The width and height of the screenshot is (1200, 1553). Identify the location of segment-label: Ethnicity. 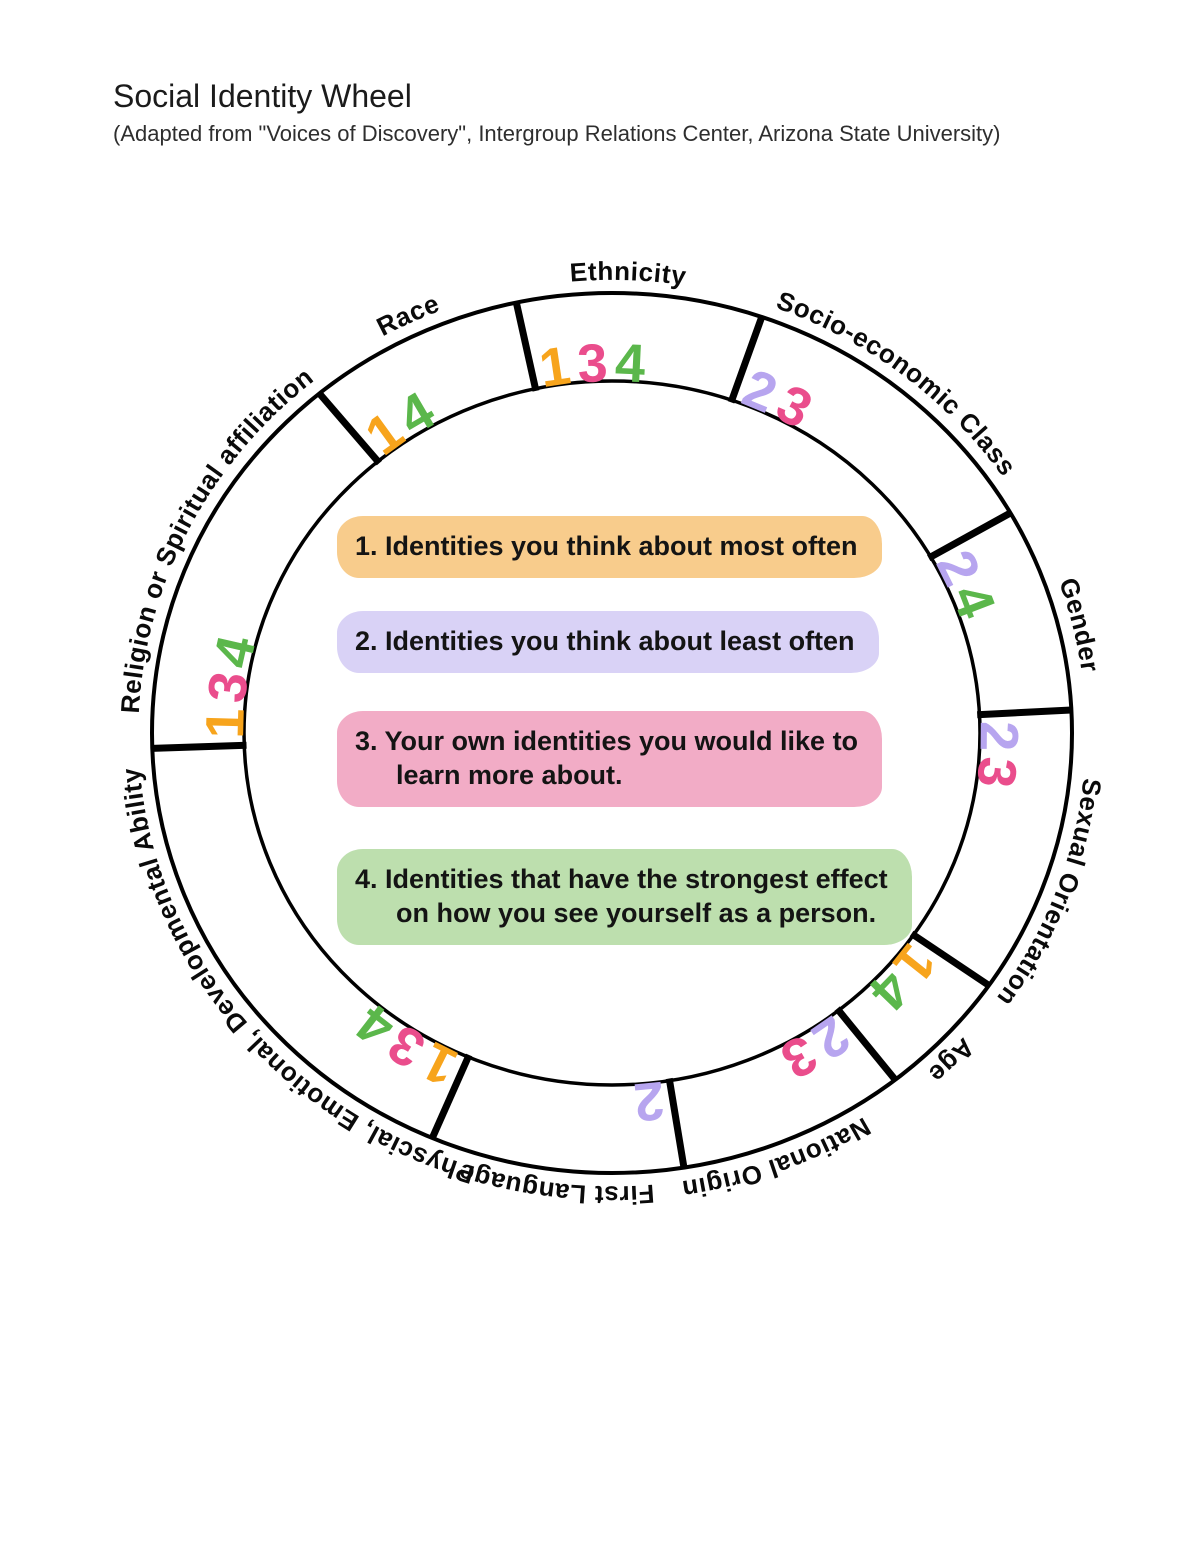
(629, 273).